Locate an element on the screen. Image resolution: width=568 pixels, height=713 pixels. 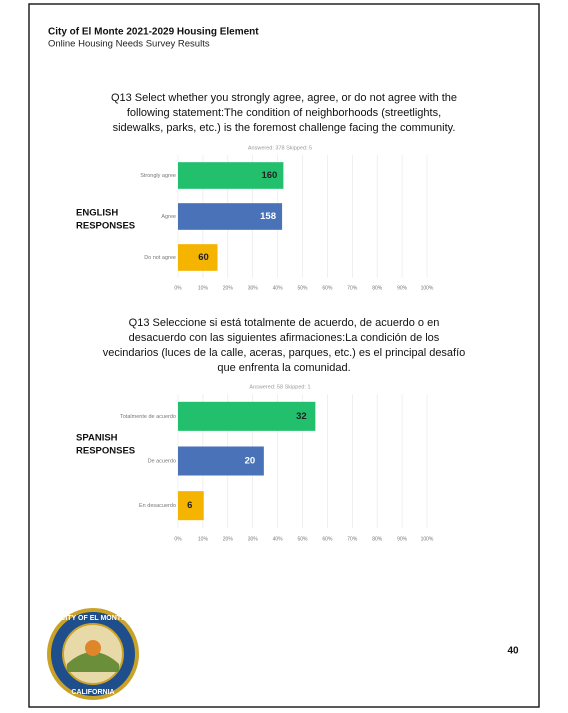
category-label: En desacuerdo is located at coordinates (157, 506).